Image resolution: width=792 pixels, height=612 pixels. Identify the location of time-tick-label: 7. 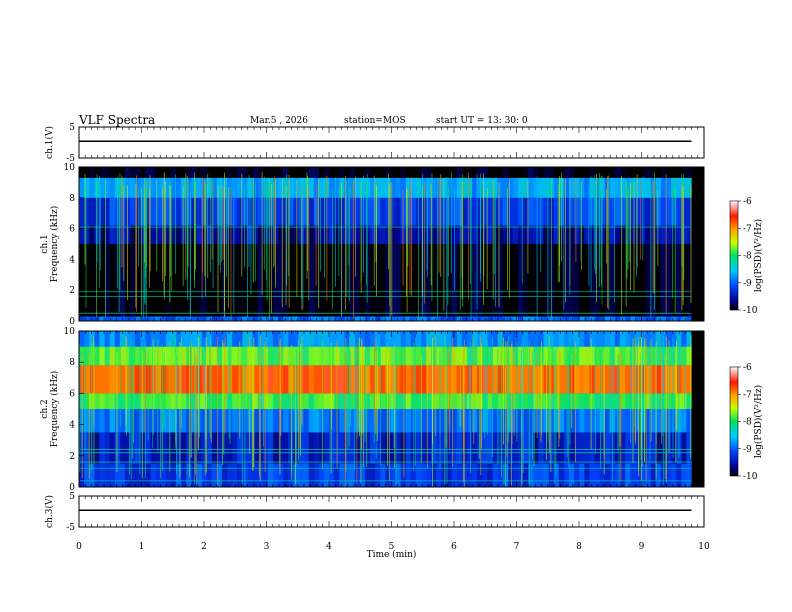
(517, 547).